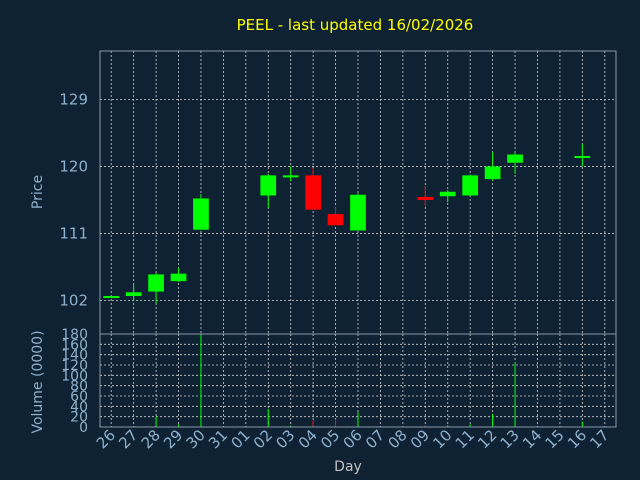 The width and height of the screenshot is (640, 480). Describe the element at coordinates (73, 166) in the screenshot. I see `price-y-tick-label: 120` at that location.